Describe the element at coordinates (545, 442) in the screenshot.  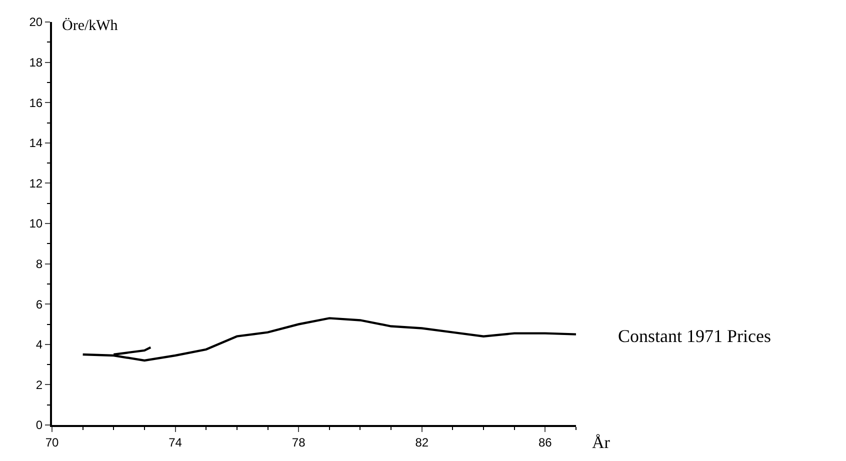
I see `x-tick-label: 86` at that location.